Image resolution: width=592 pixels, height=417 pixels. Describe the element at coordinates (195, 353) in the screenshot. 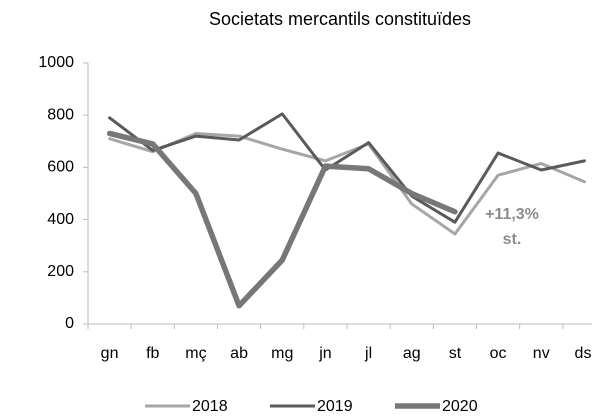

I see `x-tick-label: mç` at that location.